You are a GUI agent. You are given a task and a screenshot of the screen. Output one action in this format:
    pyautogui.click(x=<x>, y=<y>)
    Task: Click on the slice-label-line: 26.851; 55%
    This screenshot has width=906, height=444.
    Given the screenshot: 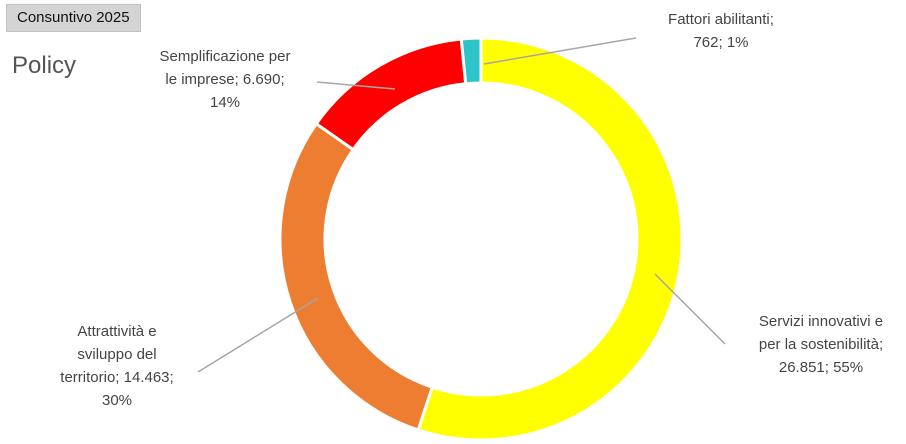 What is the action you would take?
    pyautogui.click(x=821, y=367)
    